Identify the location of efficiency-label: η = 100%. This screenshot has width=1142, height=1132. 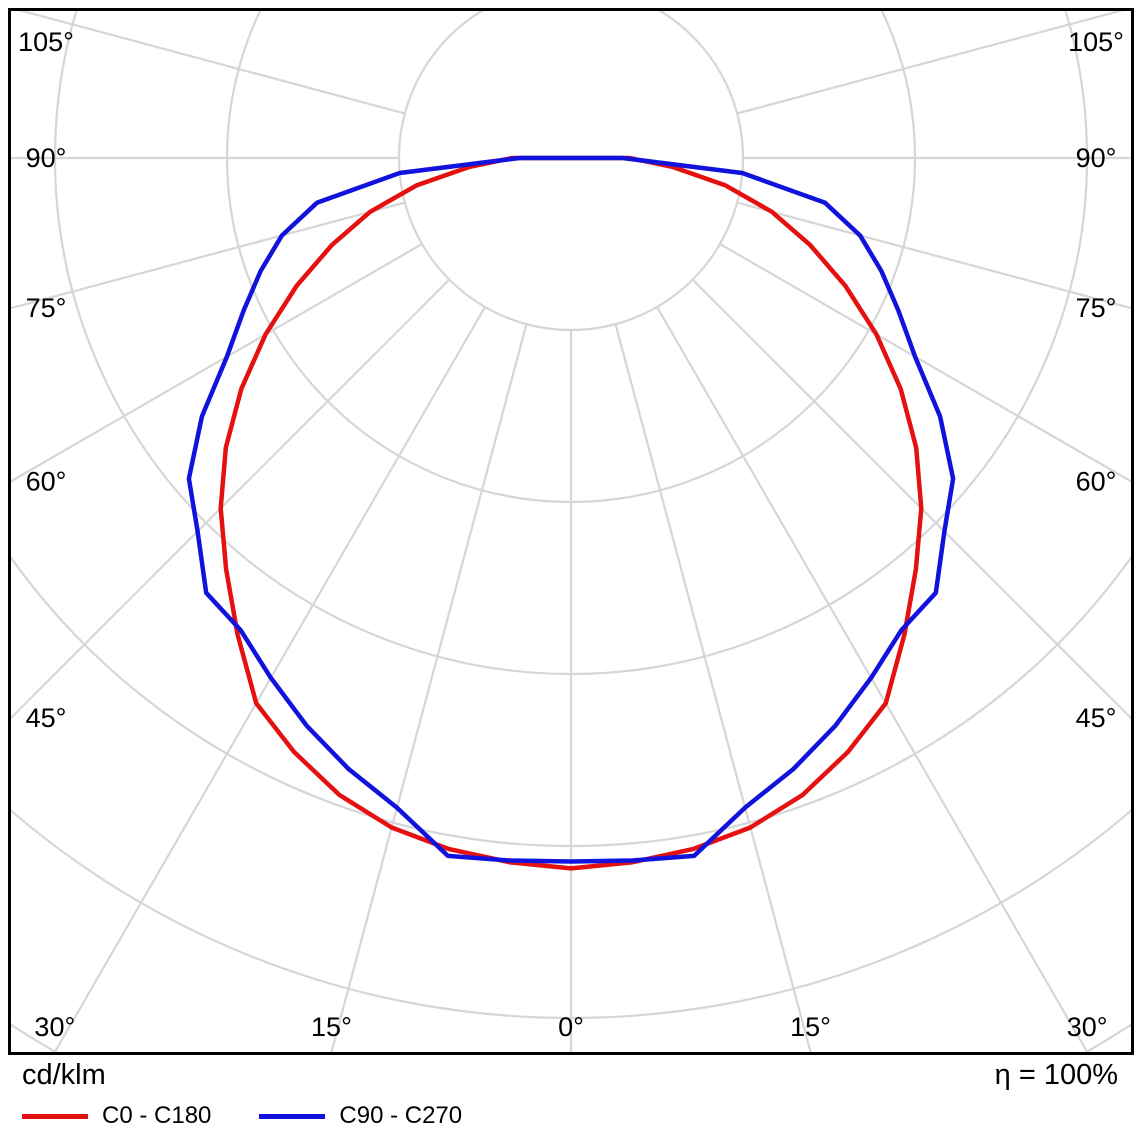
(1056, 1075).